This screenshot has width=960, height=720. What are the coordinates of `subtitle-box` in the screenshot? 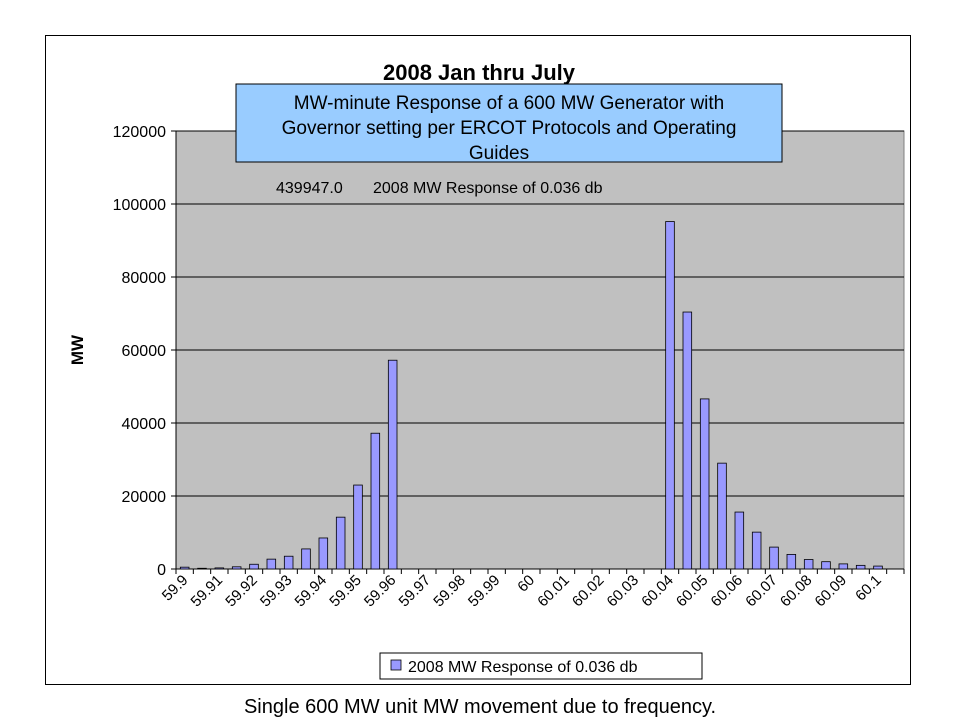 It's located at (509, 123).